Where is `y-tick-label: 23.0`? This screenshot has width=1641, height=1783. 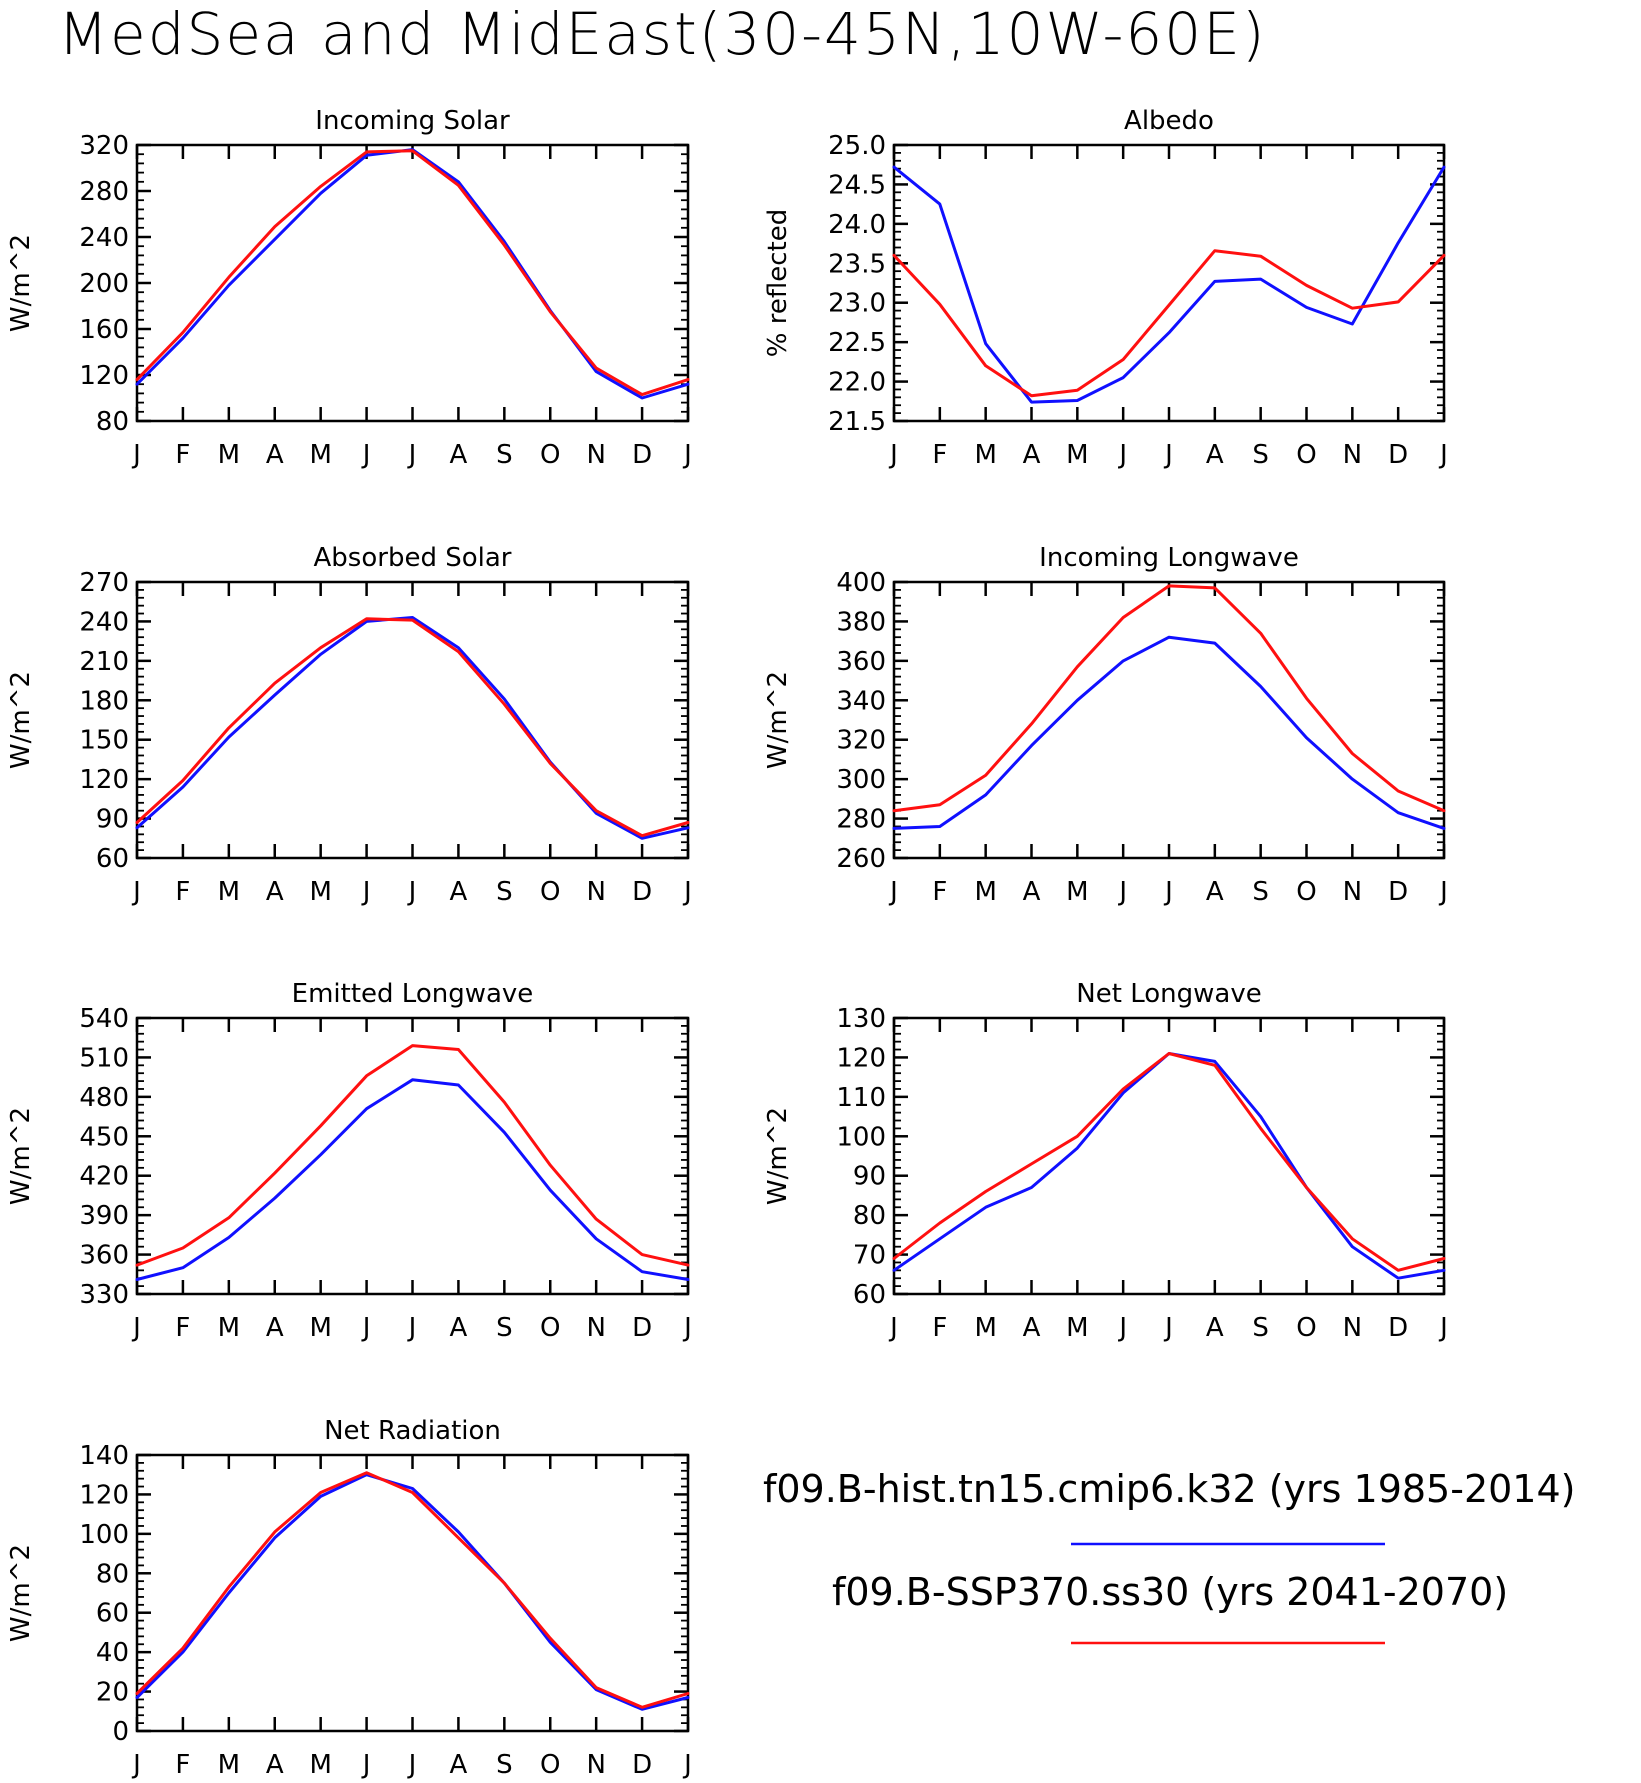
y-tick-label: 23.0 is located at coordinates (857, 304).